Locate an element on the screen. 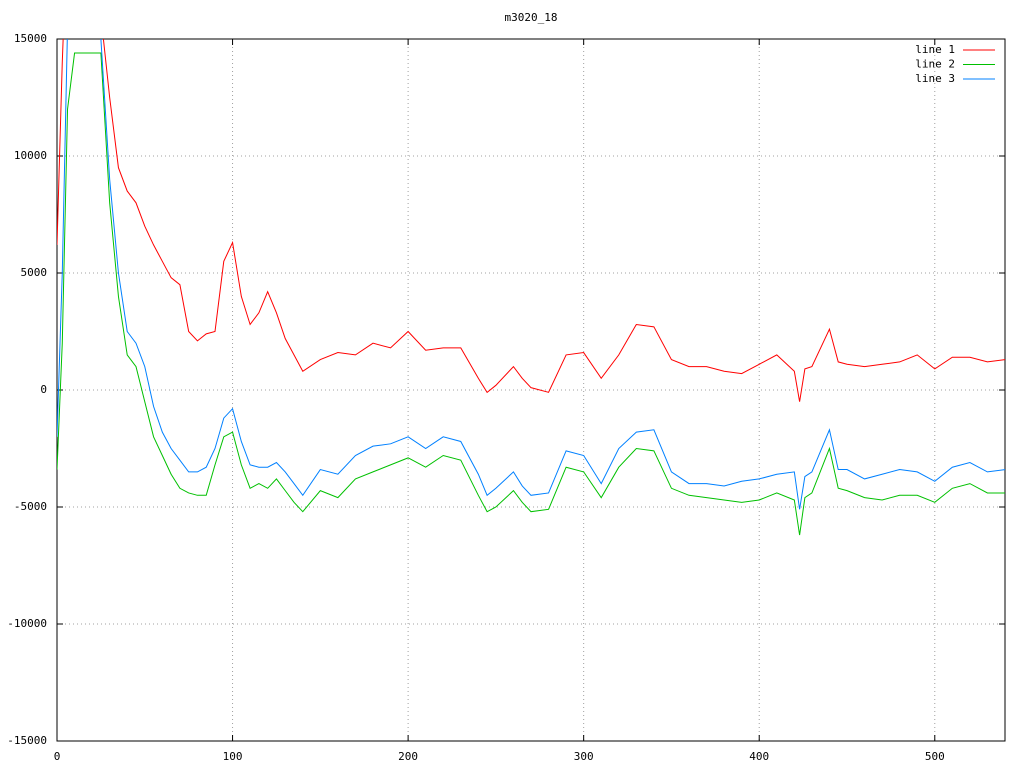  y-tick-label: -15000 is located at coordinates (27, 740).